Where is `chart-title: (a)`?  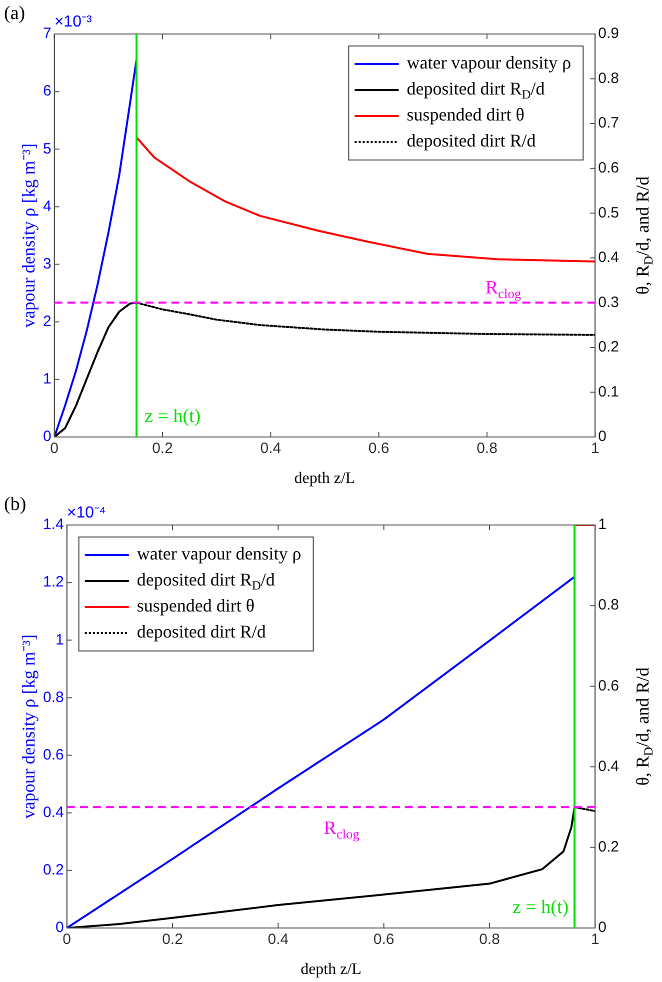 chart-title: (a) is located at coordinates (15, 13).